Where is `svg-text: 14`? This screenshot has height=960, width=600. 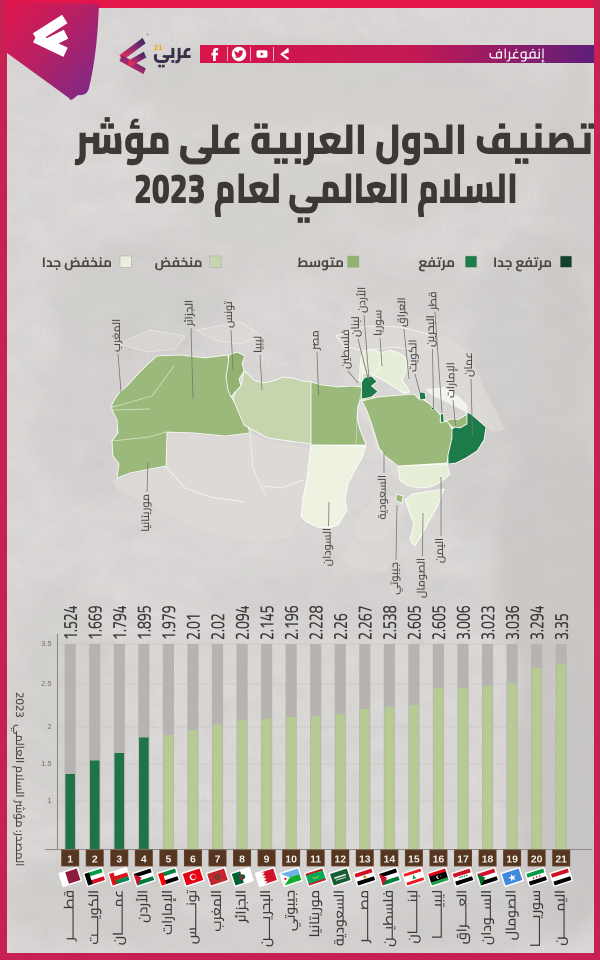
svg-text: 14 is located at coordinates (390, 860).